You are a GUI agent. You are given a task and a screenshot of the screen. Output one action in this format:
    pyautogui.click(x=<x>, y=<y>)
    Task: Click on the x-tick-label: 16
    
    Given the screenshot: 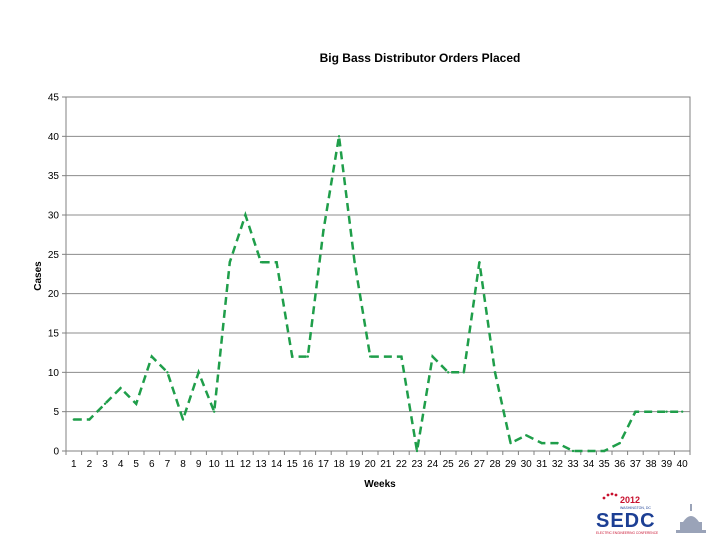 What is the action you would take?
    pyautogui.click(x=308, y=464)
    